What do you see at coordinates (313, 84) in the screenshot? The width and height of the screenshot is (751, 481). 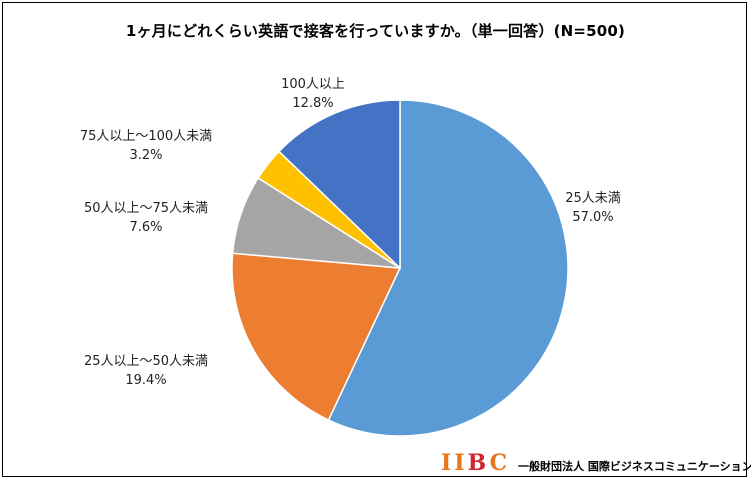 I see `slice-category-5: 100人以上` at bounding box center [313, 84].